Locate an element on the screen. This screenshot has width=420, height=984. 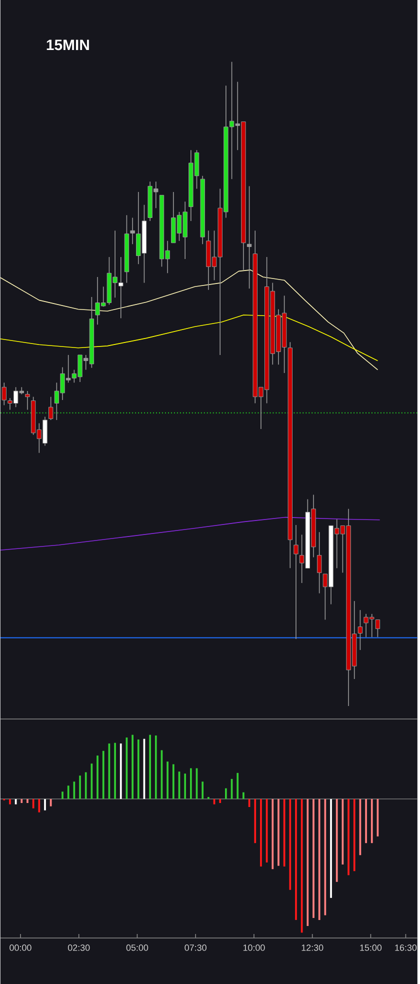
x-tick-label: 15:00 is located at coordinates (371, 947).